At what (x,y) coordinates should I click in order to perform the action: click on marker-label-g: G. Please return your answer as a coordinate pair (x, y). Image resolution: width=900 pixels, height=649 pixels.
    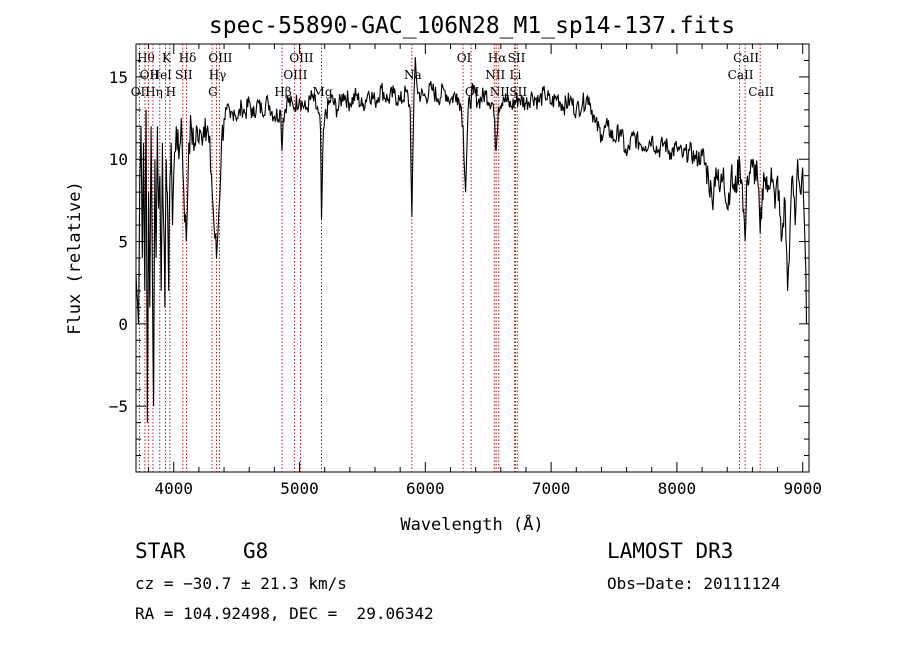
    Looking at the image, I should click on (213, 92).